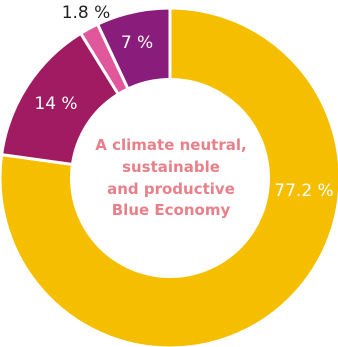 The image size is (338, 347). I want to click on slice-label-3: 1.8 %, so click(86, 13).